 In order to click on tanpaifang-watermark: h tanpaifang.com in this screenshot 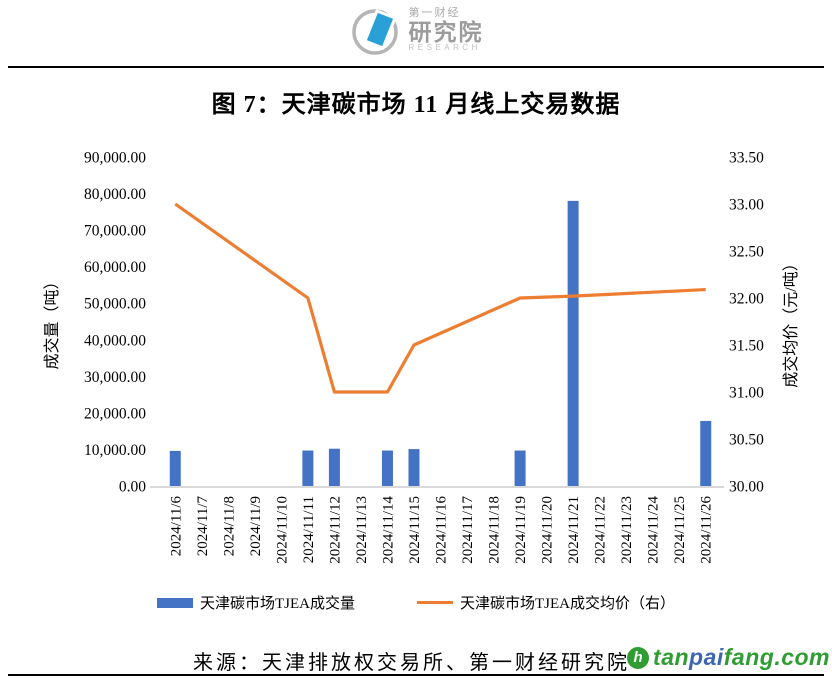, I will do `click(728, 657)`.